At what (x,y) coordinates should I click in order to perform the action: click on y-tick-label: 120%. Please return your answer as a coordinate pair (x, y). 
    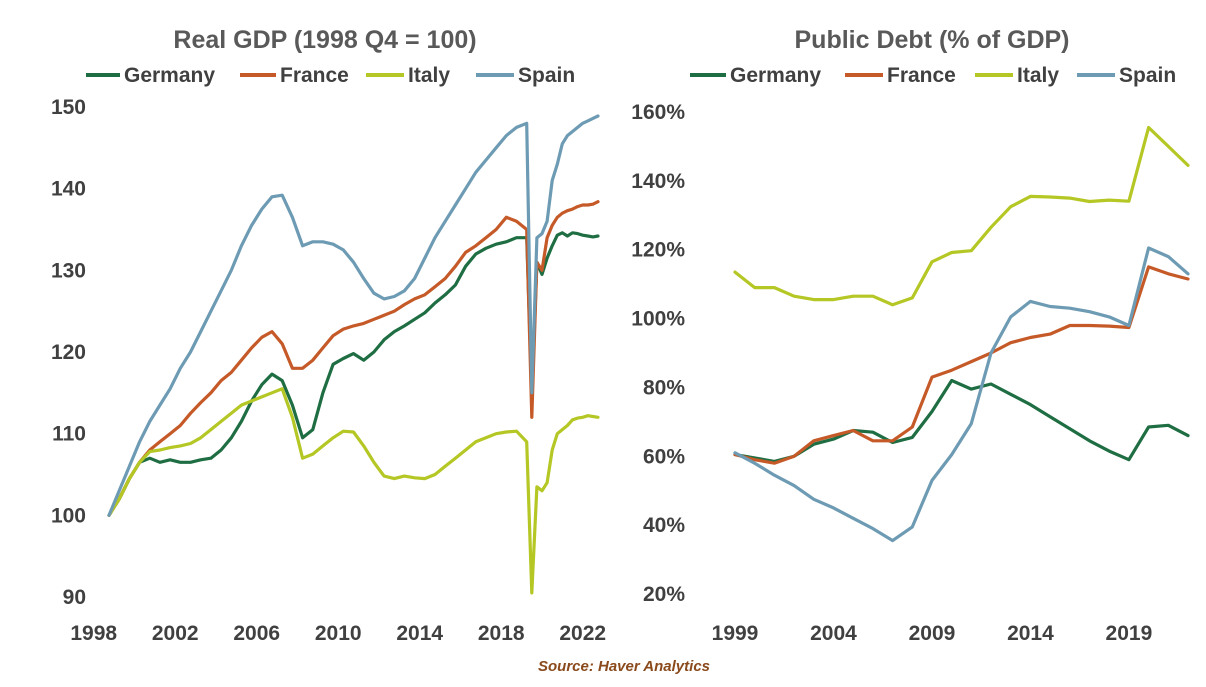
    Looking at the image, I should click on (658, 250).